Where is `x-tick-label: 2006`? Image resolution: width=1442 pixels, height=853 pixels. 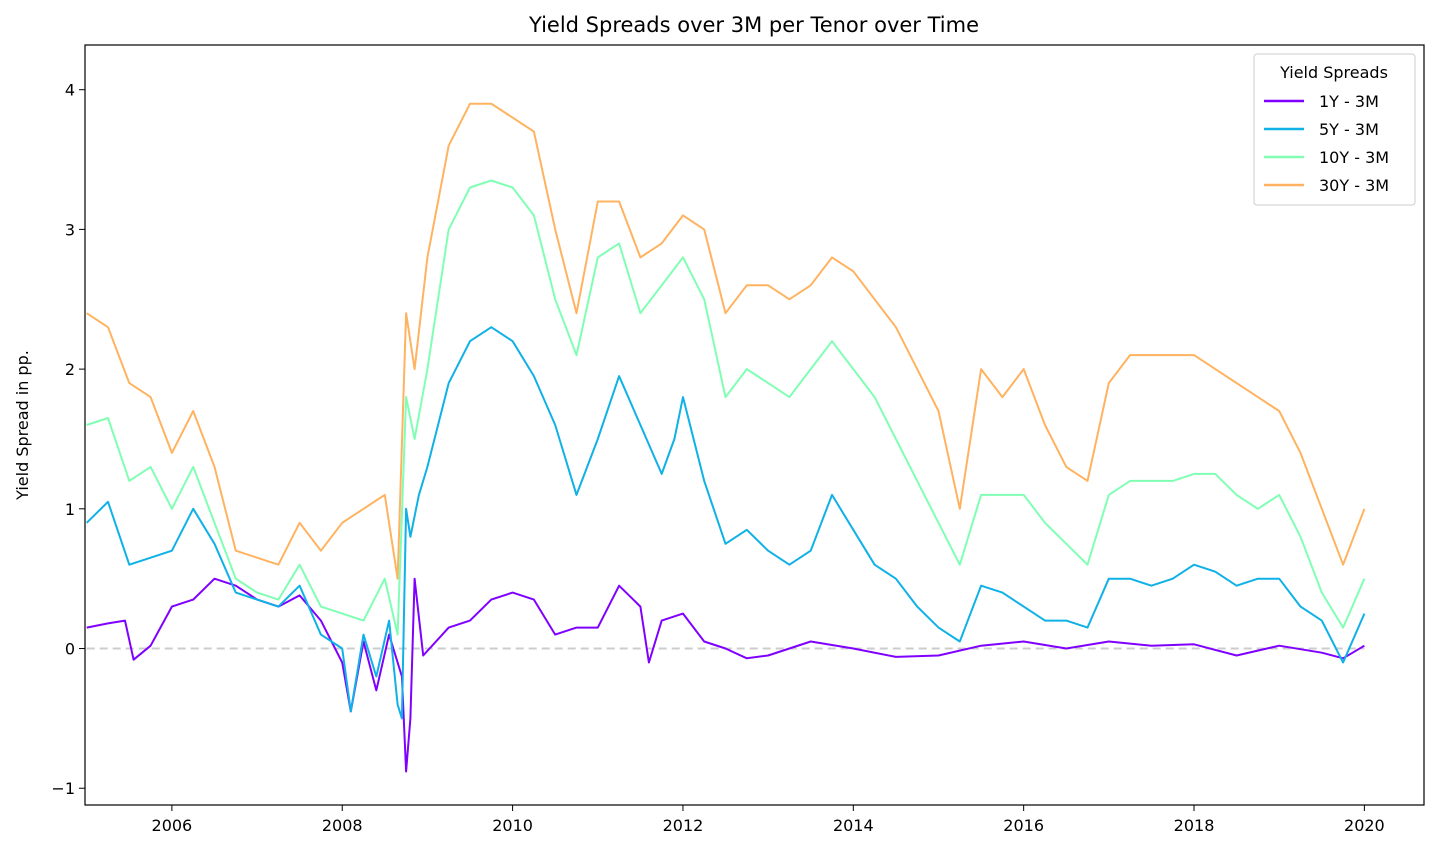
x-tick-label: 2006 is located at coordinates (172, 825).